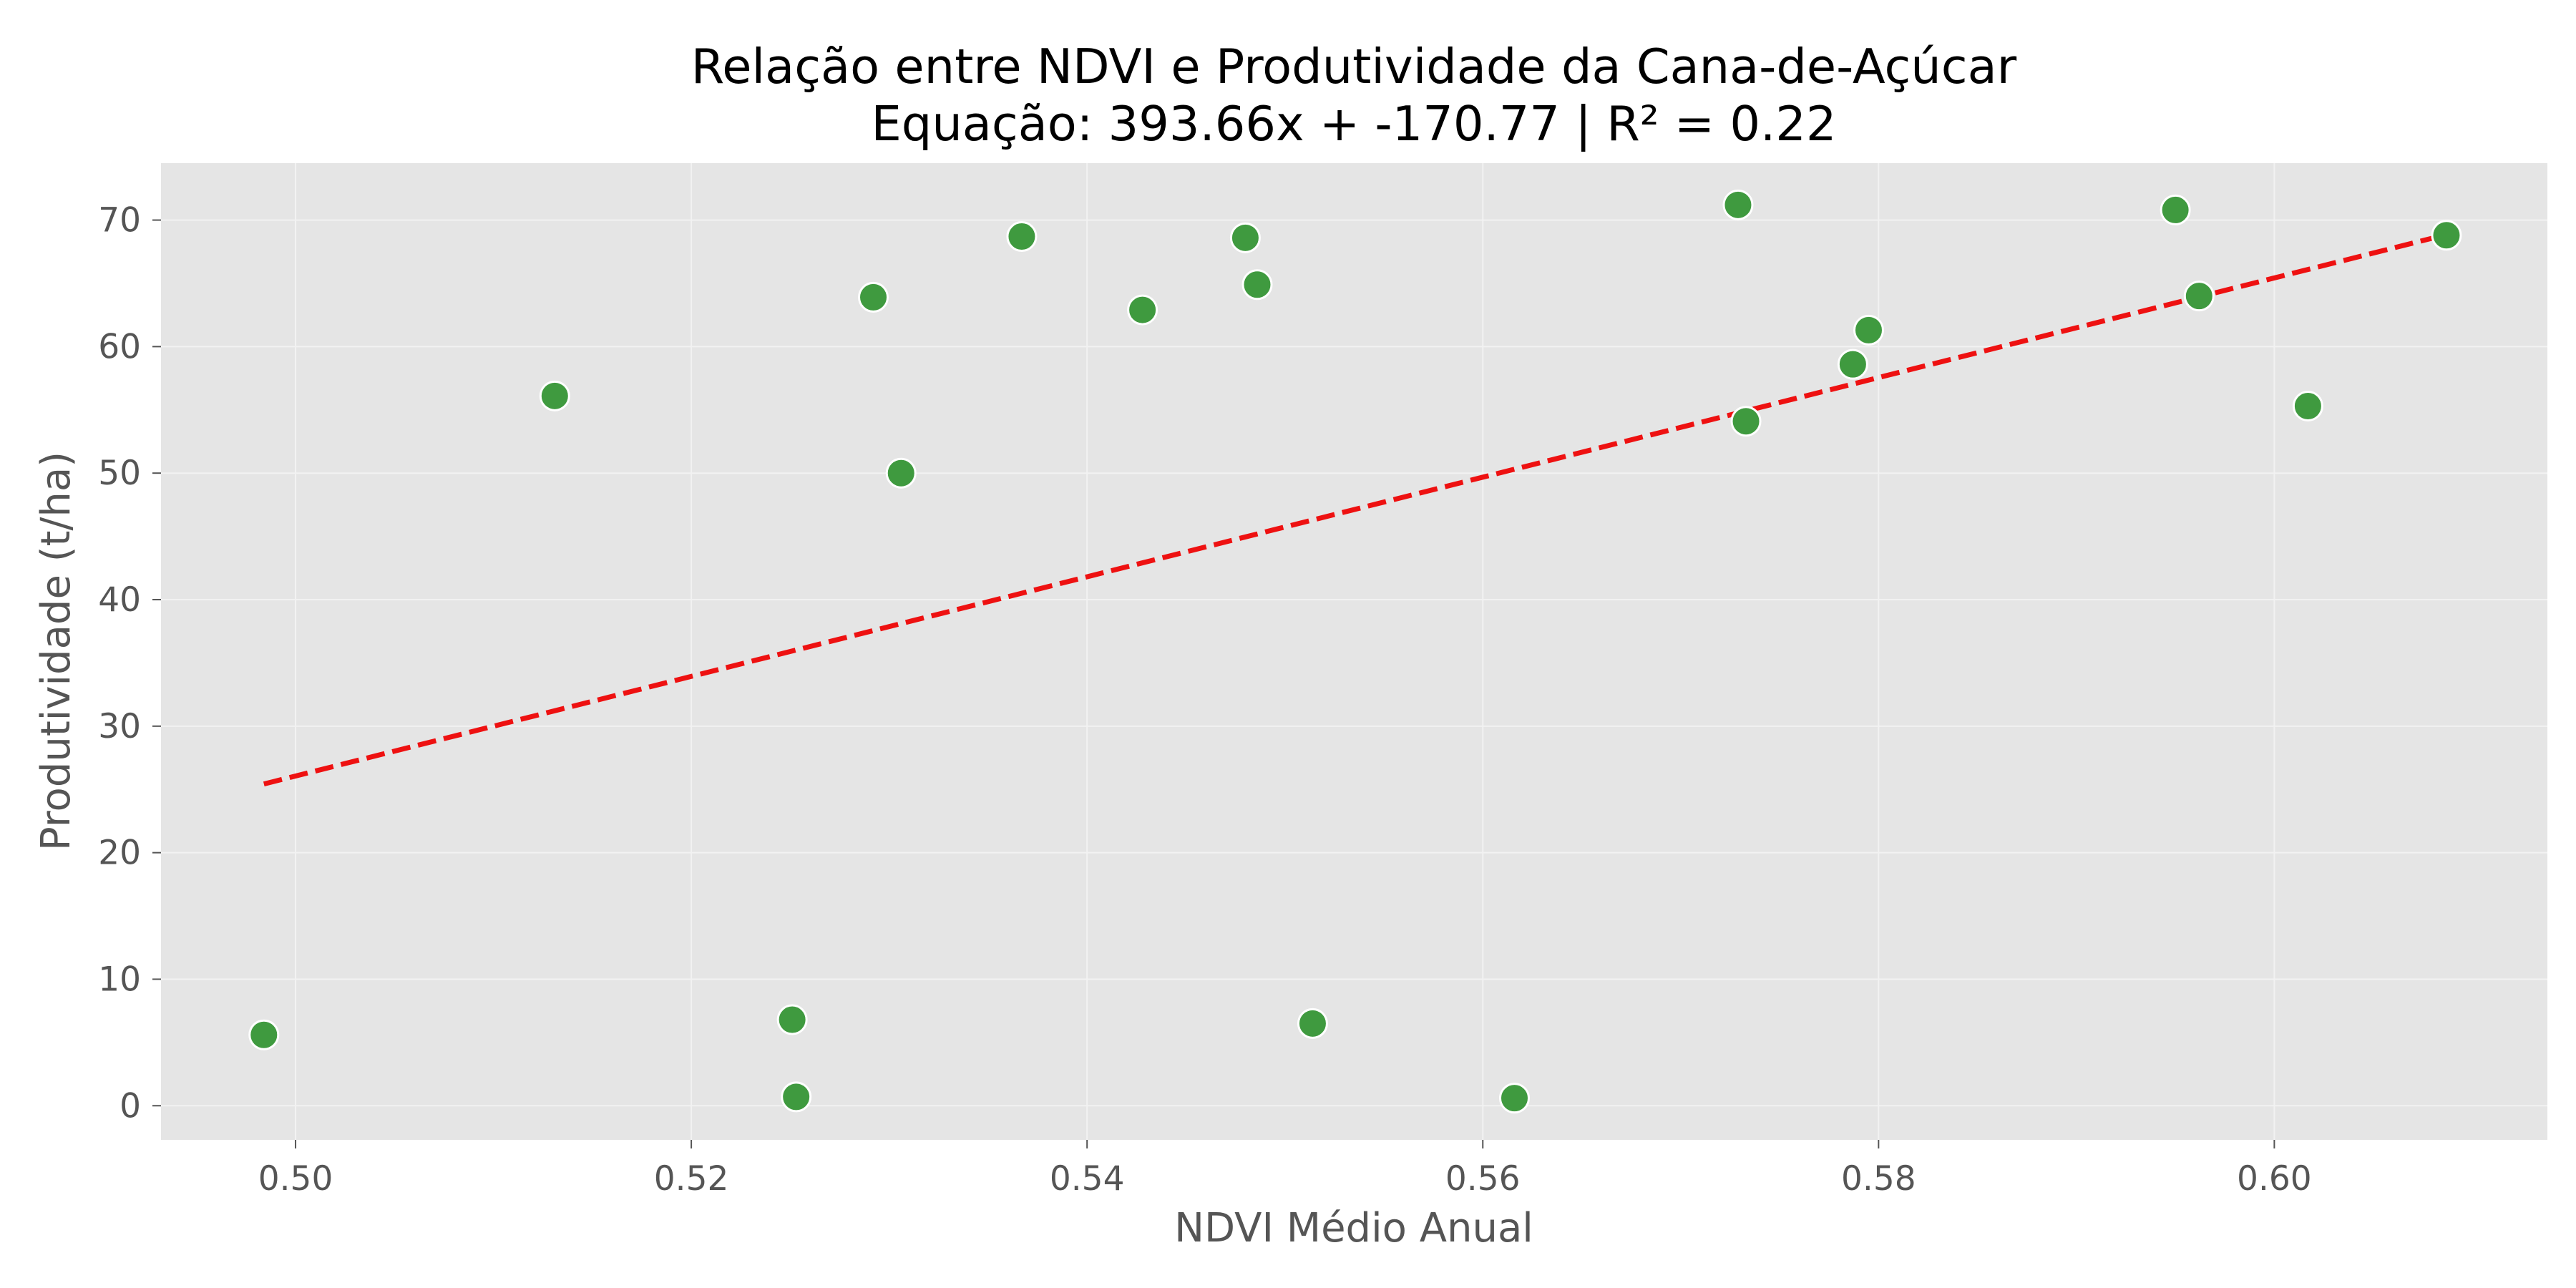 The height and width of the screenshot is (1288, 2576). Describe the element at coordinates (119, 220) in the screenshot. I see `y-tick-label: 70` at that location.